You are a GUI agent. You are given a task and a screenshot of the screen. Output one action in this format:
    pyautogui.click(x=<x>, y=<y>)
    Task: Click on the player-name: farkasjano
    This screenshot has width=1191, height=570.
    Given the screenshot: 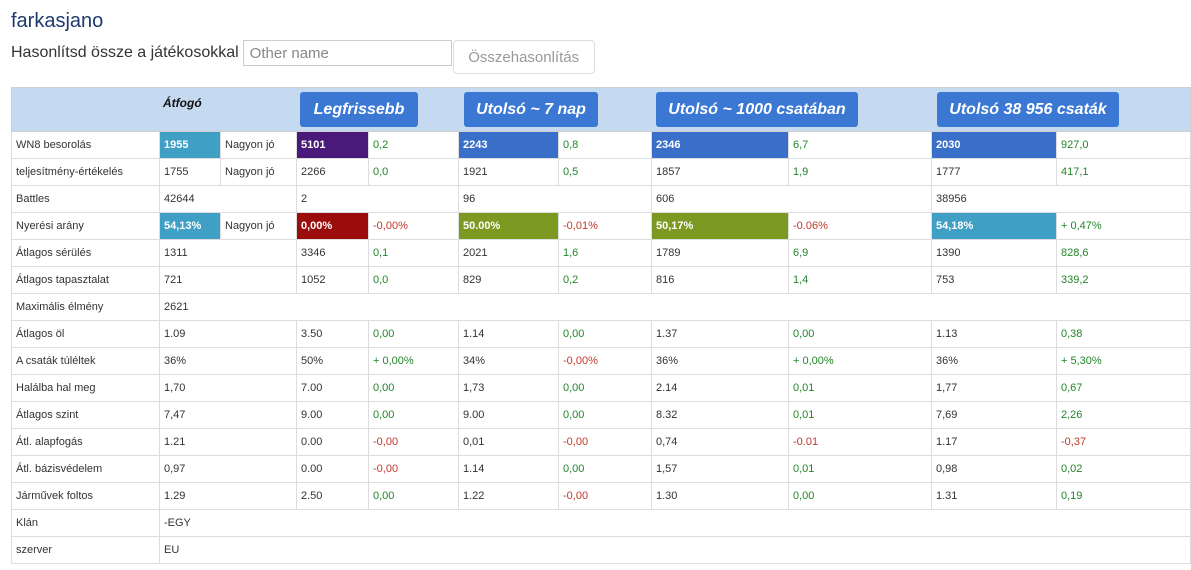 What is the action you would take?
    pyautogui.click(x=57, y=21)
    